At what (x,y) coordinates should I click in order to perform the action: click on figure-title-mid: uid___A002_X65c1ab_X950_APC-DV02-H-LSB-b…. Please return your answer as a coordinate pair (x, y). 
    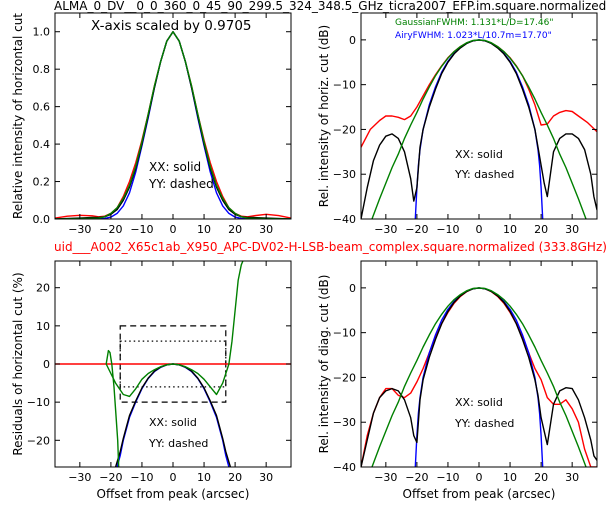
    Looking at the image, I should click on (330, 247).